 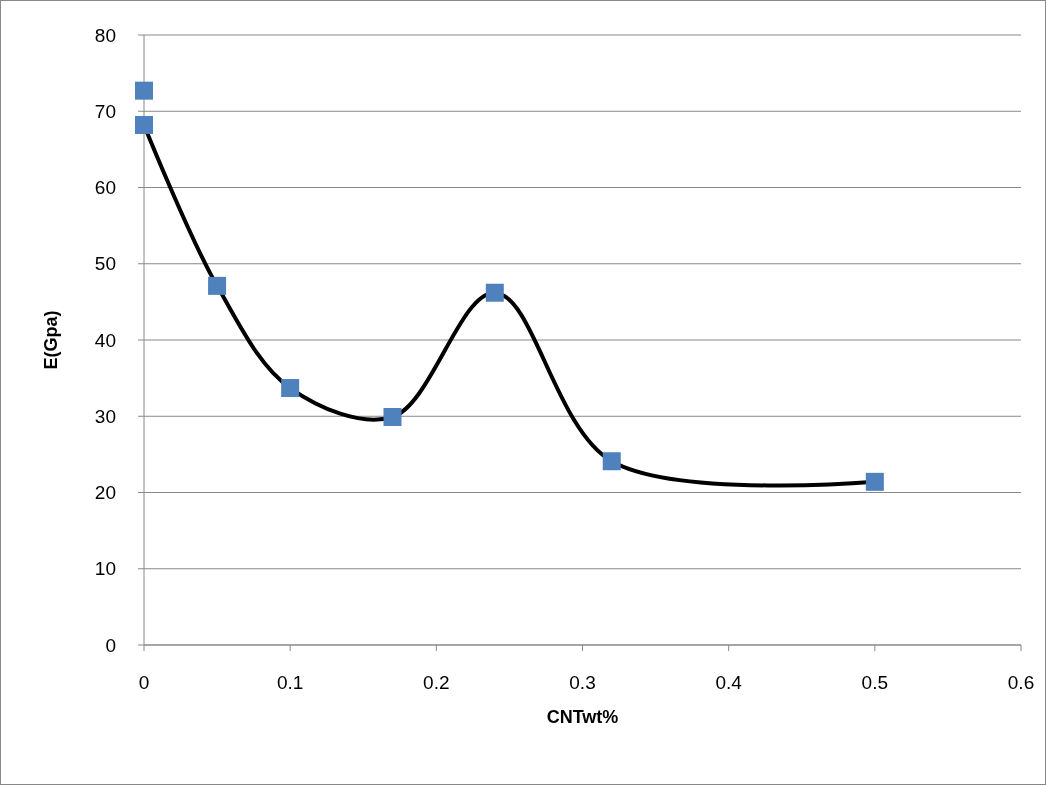 What do you see at coordinates (51, 340) in the screenshot?
I see `y-axis-title: E(Gpa)` at bounding box center [51, 340].